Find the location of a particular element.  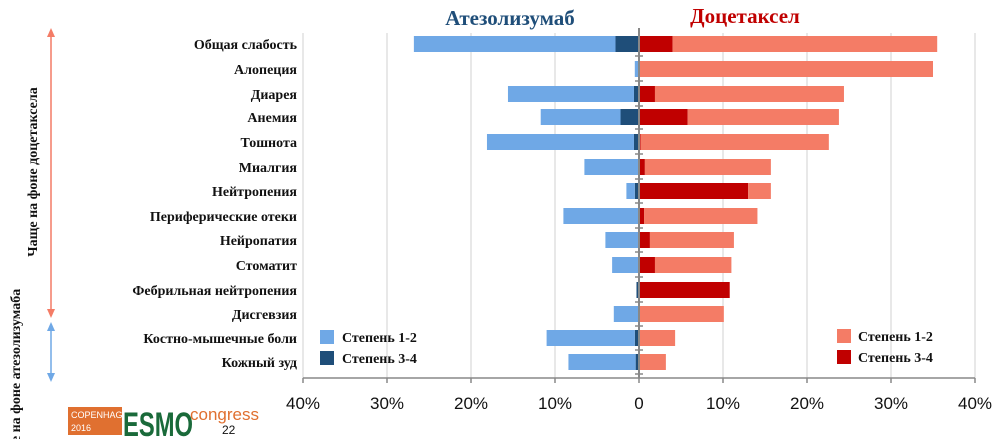

header-docetaxel: Доцетаксел is located at coordinates (745, 16).